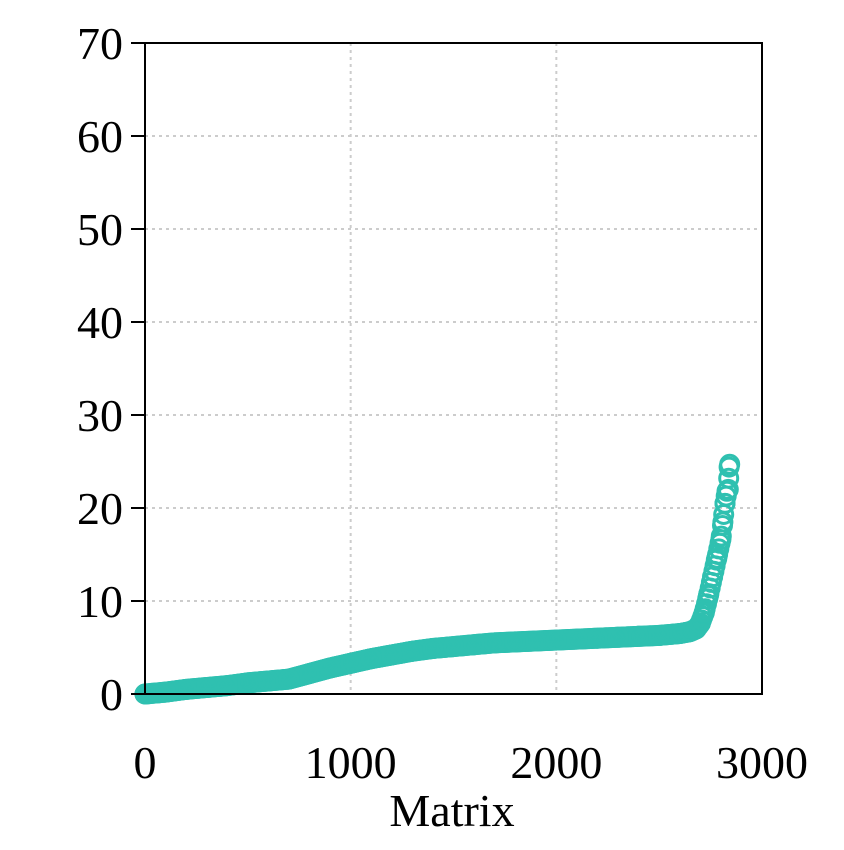 The image size is (844, 850). What do you see at coordinates (100, 136) in the screenshot?
I see `y-tick-label: 60` at bounding box center [100, 136].